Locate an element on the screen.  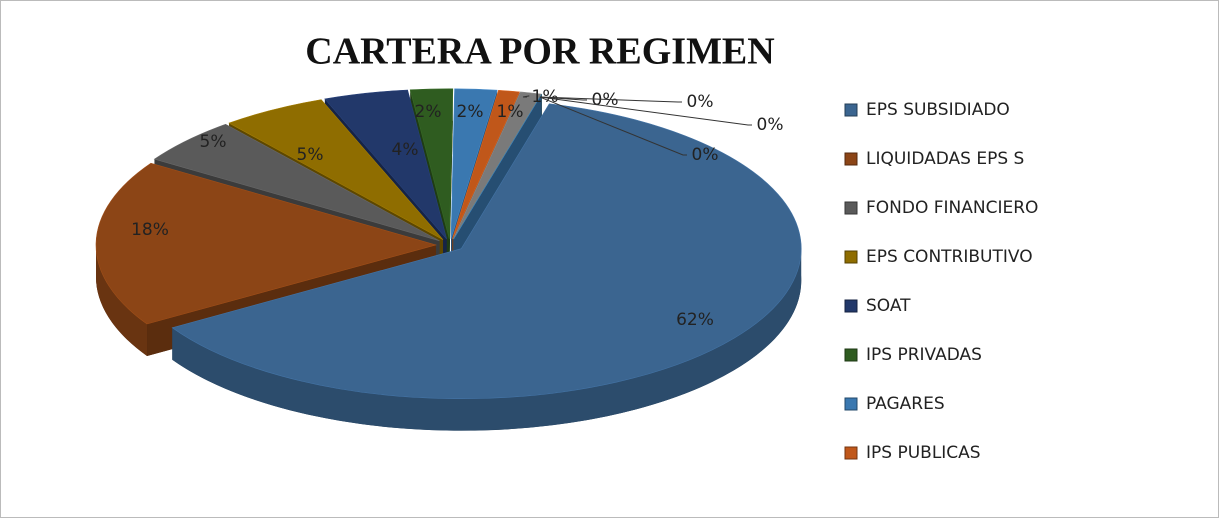
slice-wall is located at coordinates (122, 300).